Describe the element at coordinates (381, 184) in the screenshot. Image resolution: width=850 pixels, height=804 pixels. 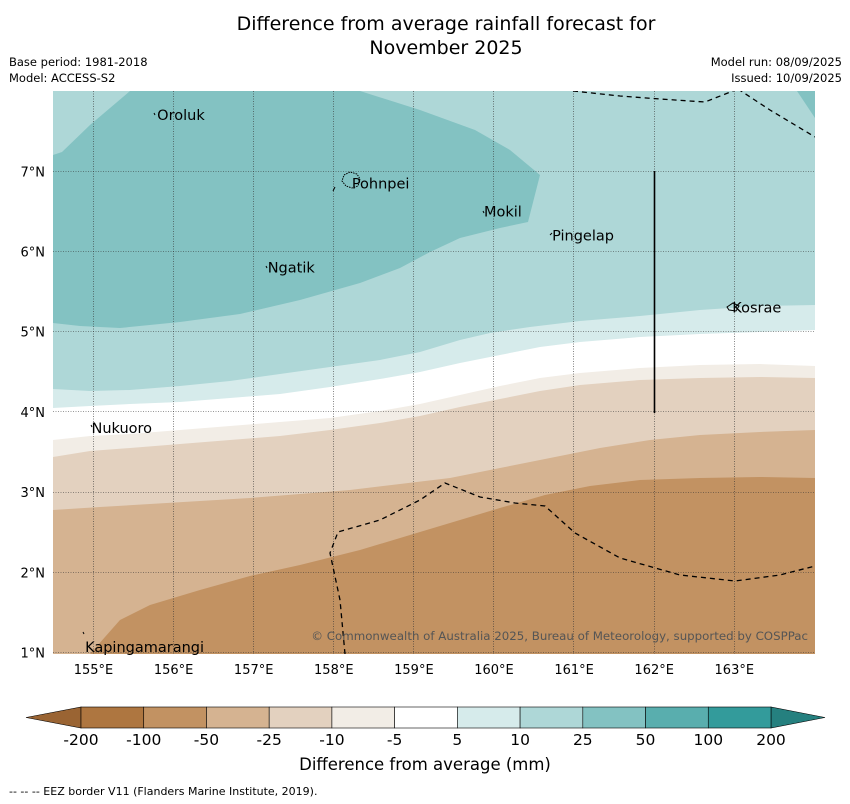
I see `place-label-pohnpei: Pohnpei` at that location.